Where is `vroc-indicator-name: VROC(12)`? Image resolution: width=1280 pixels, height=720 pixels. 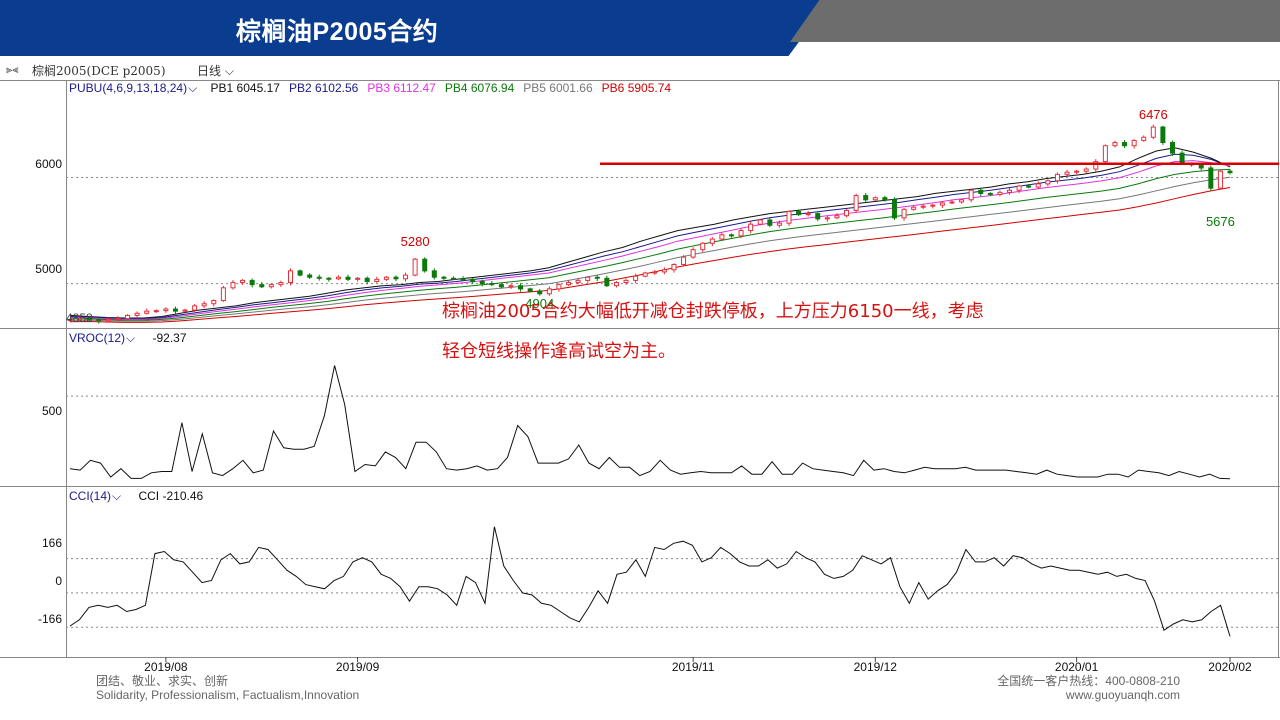
vroc-indicator-name: VROC(12) is located at coordinates (97, 338).